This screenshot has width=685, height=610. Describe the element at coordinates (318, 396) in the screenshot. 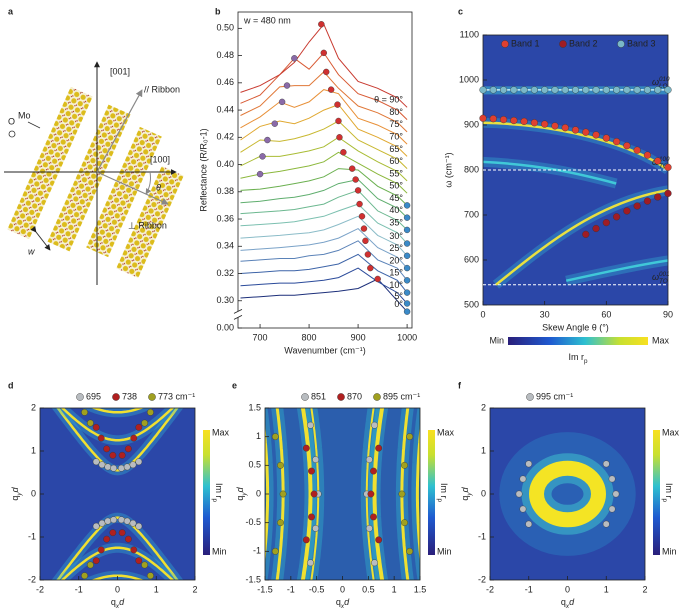

I see `legend-label: 851` at that location.